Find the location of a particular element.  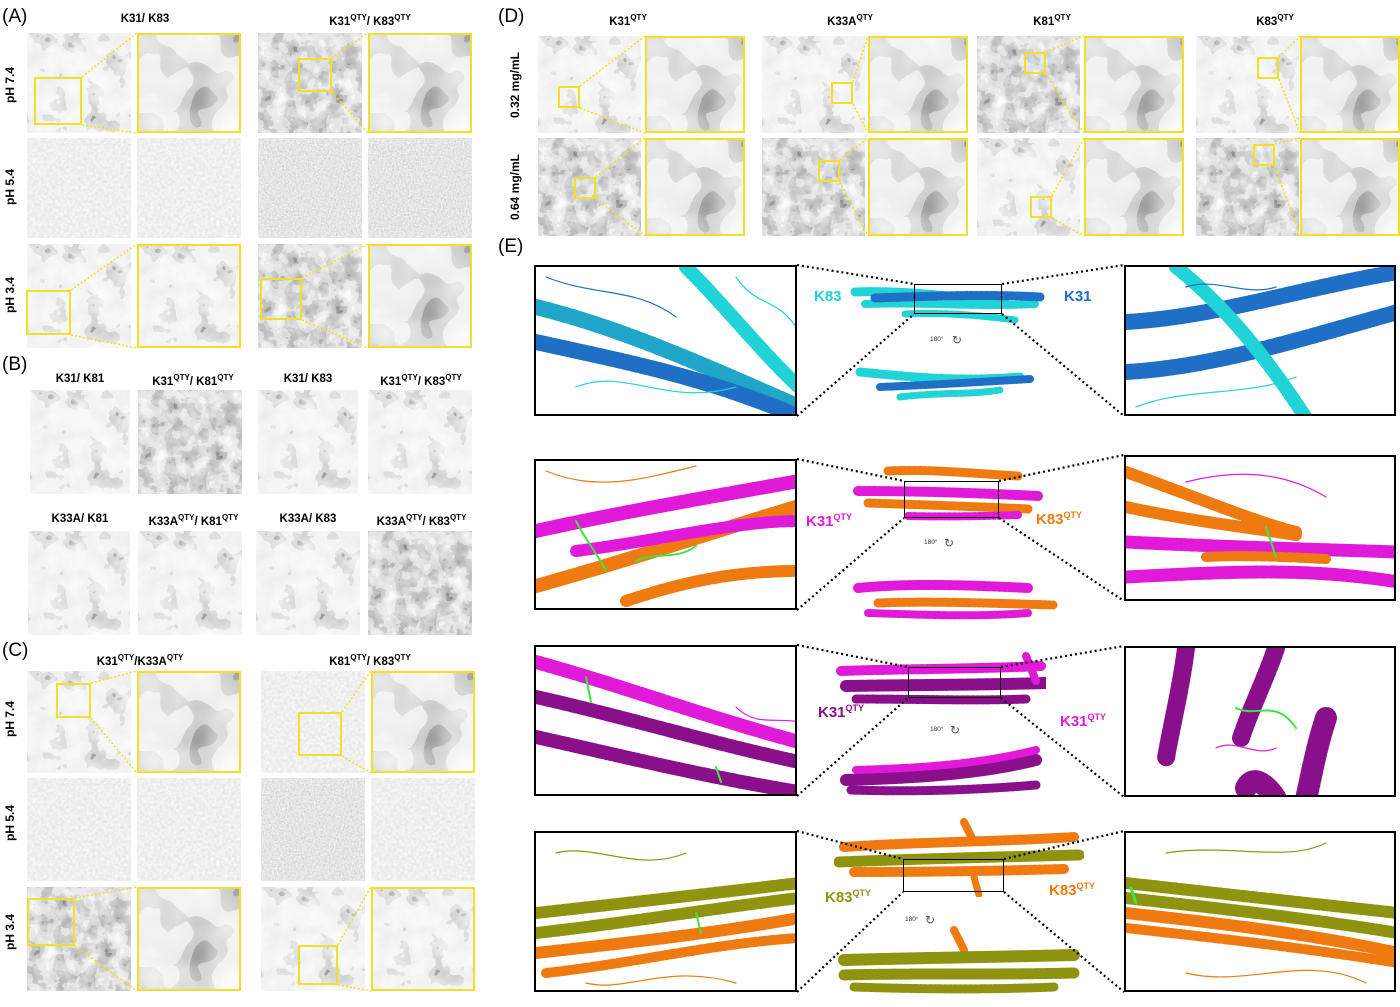

panel-b-header-2: K31QTY/ K81QTY is located at coordinates (193, 380).